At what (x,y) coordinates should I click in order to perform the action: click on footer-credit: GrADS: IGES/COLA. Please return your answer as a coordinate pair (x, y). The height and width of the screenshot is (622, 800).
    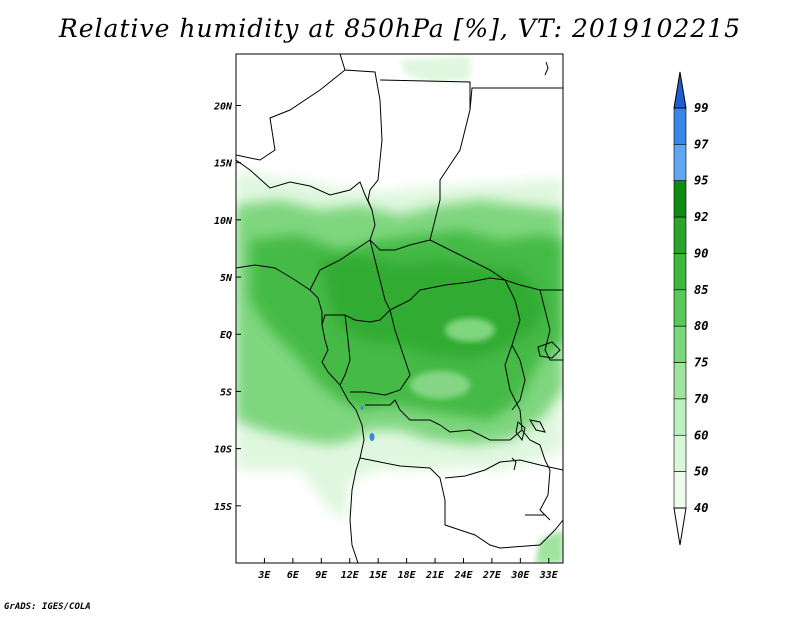
    Looking at the image, I should click on (47, 607).